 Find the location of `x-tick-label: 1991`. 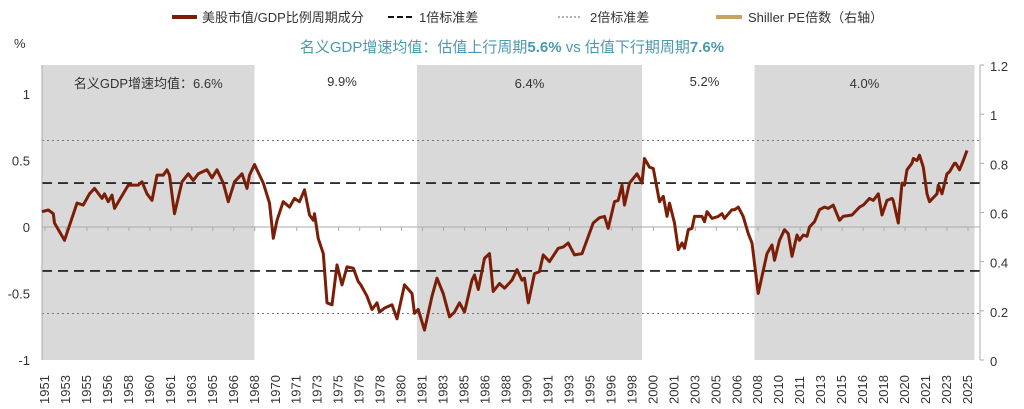

x-tick-label: 1991 is located at coordinates (547, 389).